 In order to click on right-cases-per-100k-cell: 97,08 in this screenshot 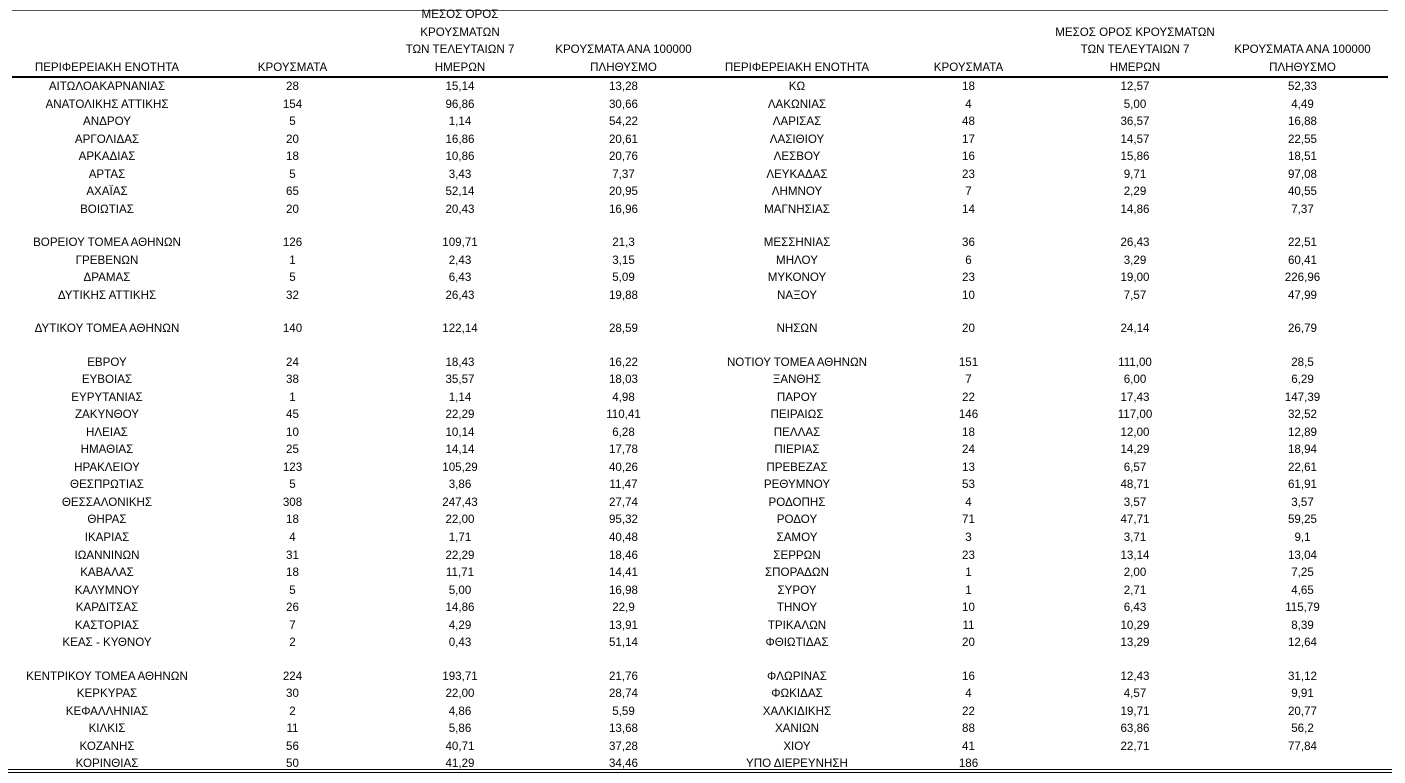, I will do `click(1302, 174)`.